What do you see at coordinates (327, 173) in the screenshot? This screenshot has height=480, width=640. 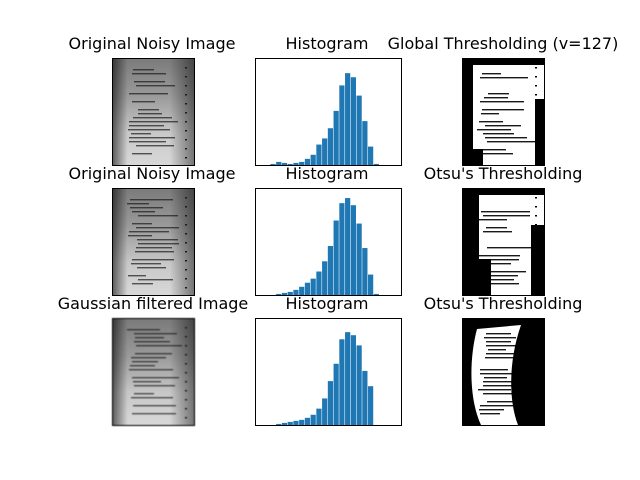 I see `hist-title-row2: Histogram` at bounding box center [327, 173].